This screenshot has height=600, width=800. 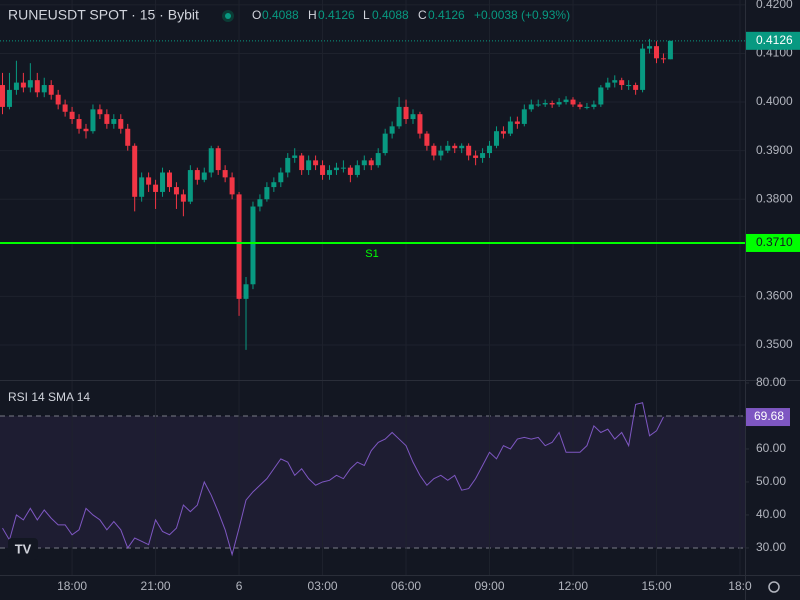 I want to click on x-tick-label: 03:00, so click(x=323, y=586).